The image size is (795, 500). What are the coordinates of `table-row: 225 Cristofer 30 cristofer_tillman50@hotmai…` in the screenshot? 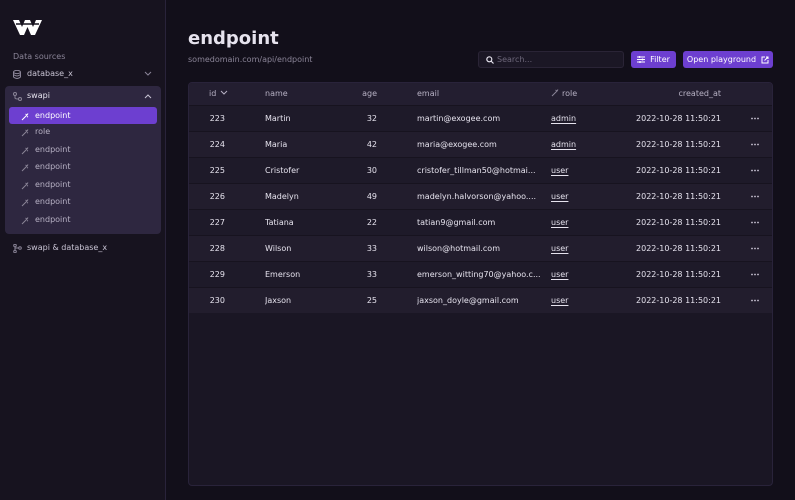 It's located at (480, 170).